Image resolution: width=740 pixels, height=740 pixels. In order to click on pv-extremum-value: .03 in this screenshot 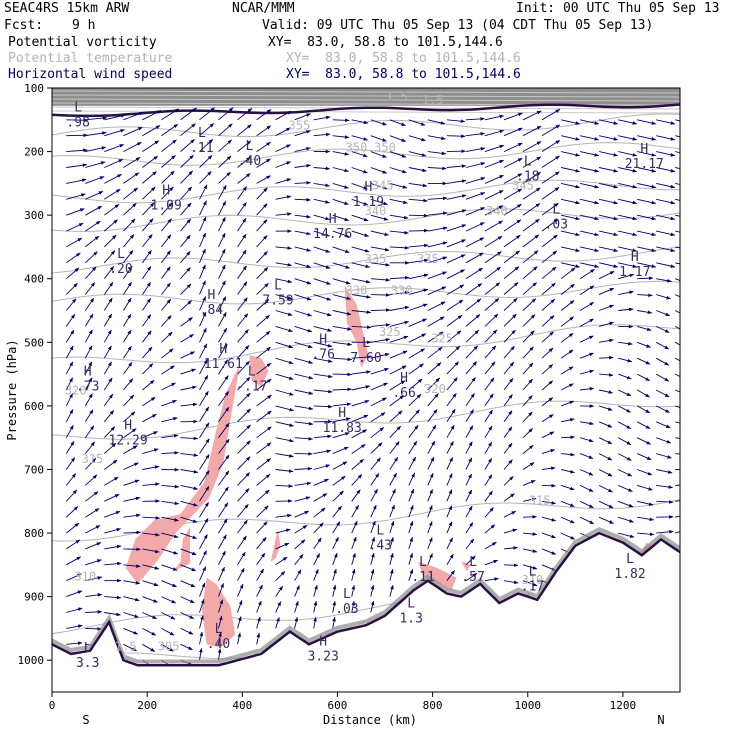, I will do `click(346, 609)`.